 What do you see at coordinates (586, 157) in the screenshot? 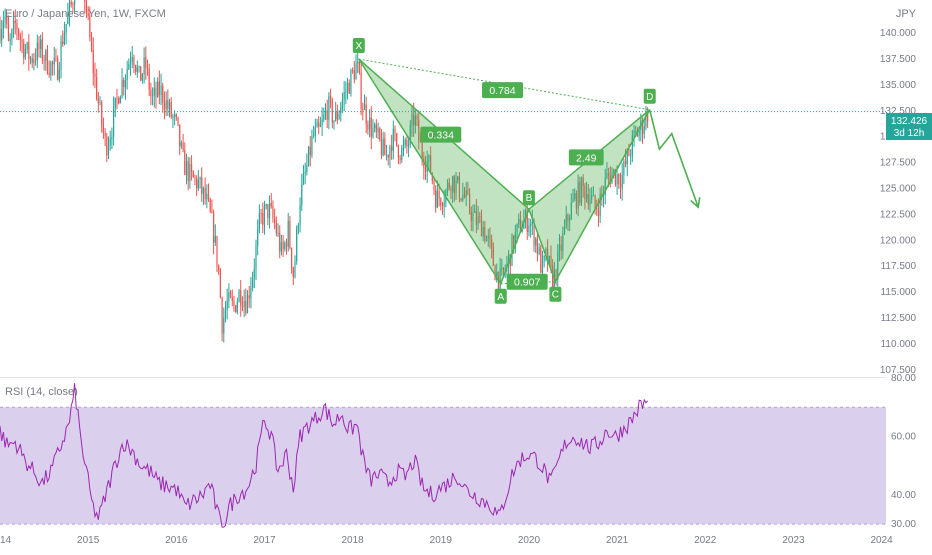
I see `pattern-ratio-label: 2.49` at bounding box center [586, 157].